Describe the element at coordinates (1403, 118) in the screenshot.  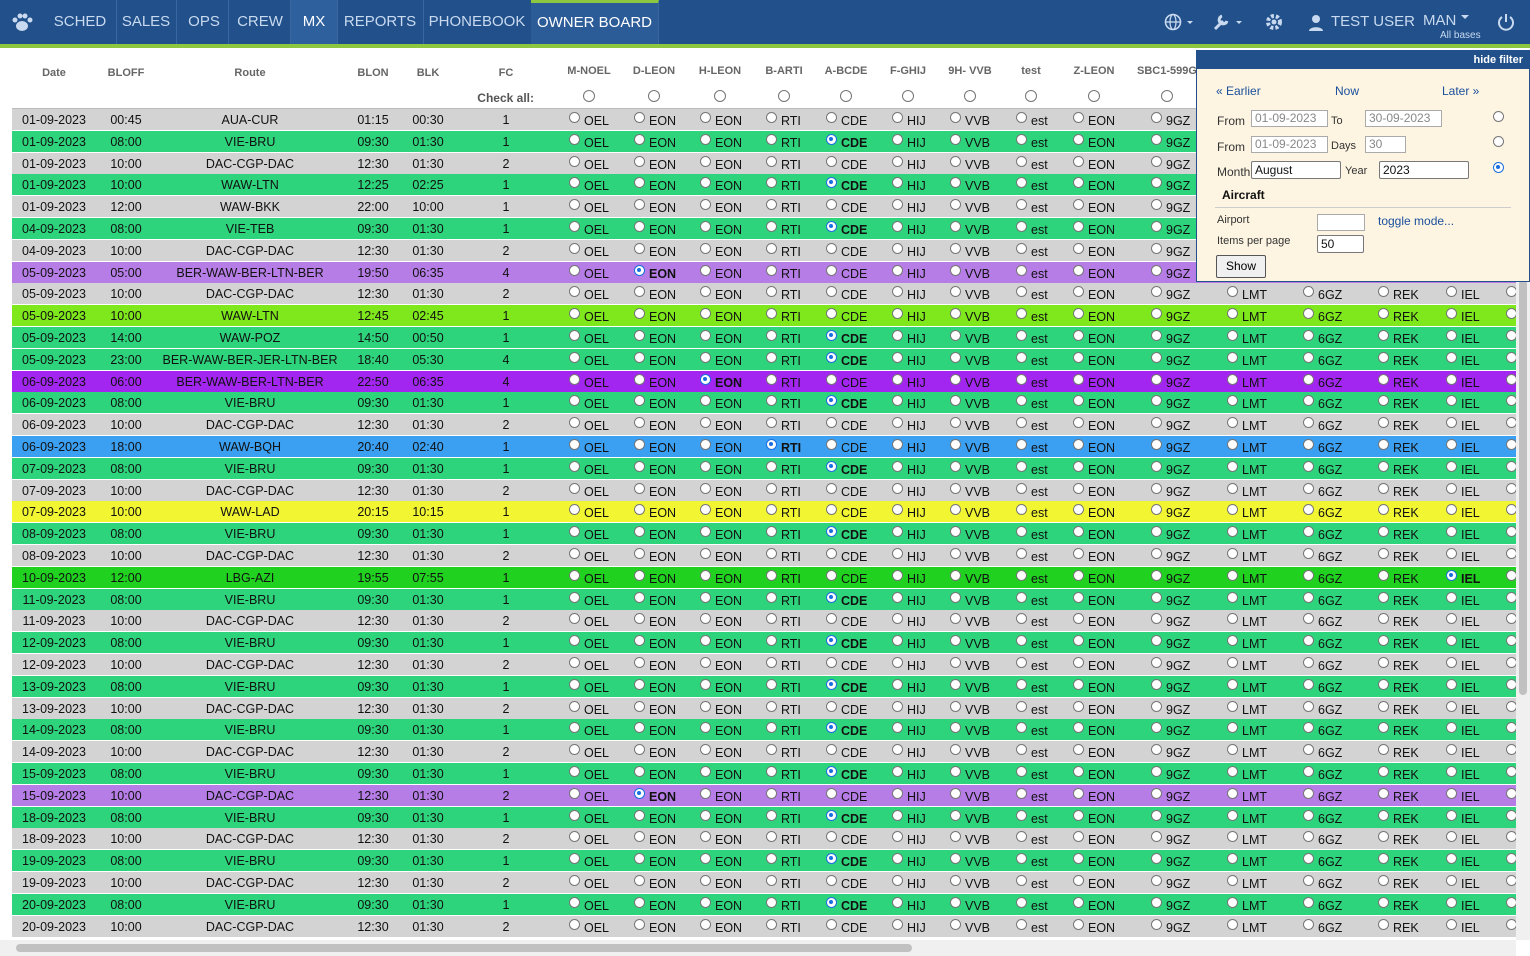
I see `date-input: 30-09-2023` at that location.